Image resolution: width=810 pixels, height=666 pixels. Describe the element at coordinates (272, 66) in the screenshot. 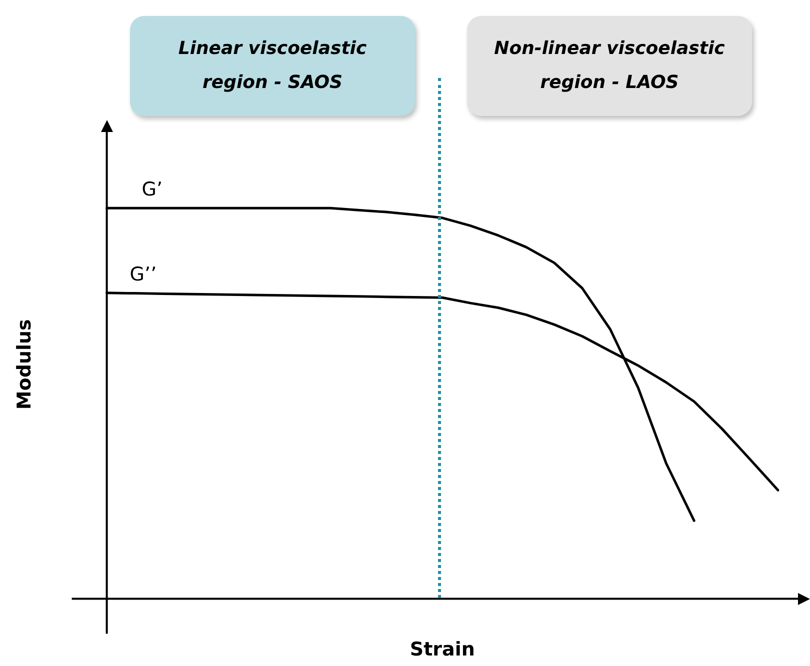

I see `text: Linear viscoelastic region - SAOS` at that location.